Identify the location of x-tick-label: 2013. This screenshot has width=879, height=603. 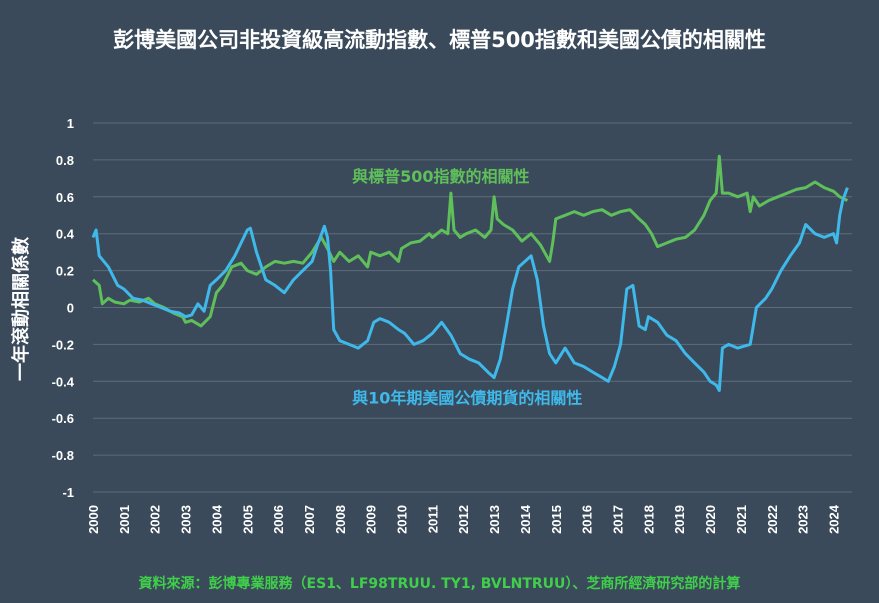
(494, 519).